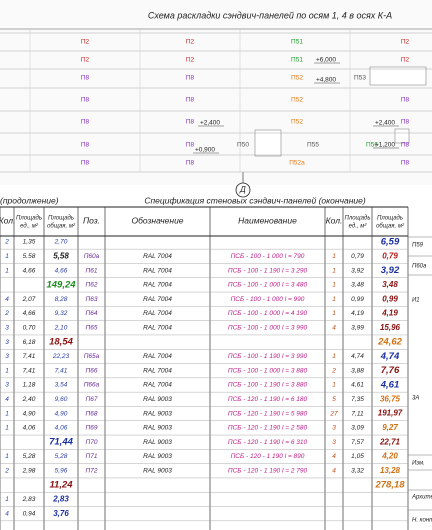 The image size is (432, 530). What do you see at coordinates (268, 313) in the screenshot?
I see `table-cell: ПСБ - 100 - 1 000 l = 4 190` at bounding box center [268, 313].